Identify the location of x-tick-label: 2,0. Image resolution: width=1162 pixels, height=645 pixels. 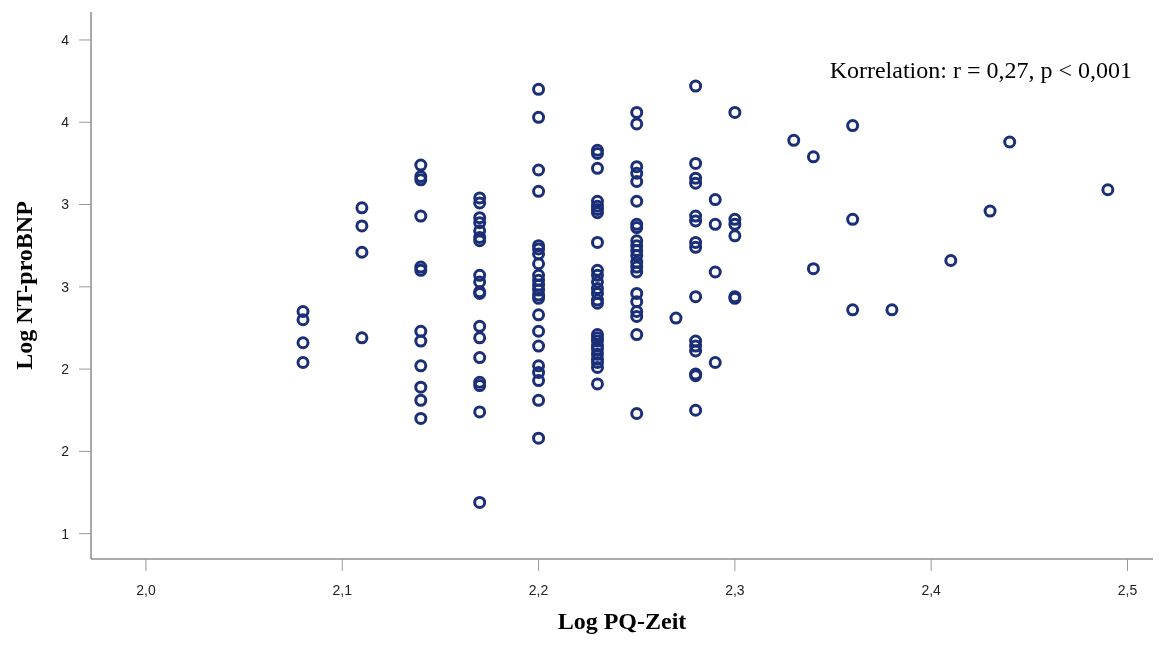
(146, 590).